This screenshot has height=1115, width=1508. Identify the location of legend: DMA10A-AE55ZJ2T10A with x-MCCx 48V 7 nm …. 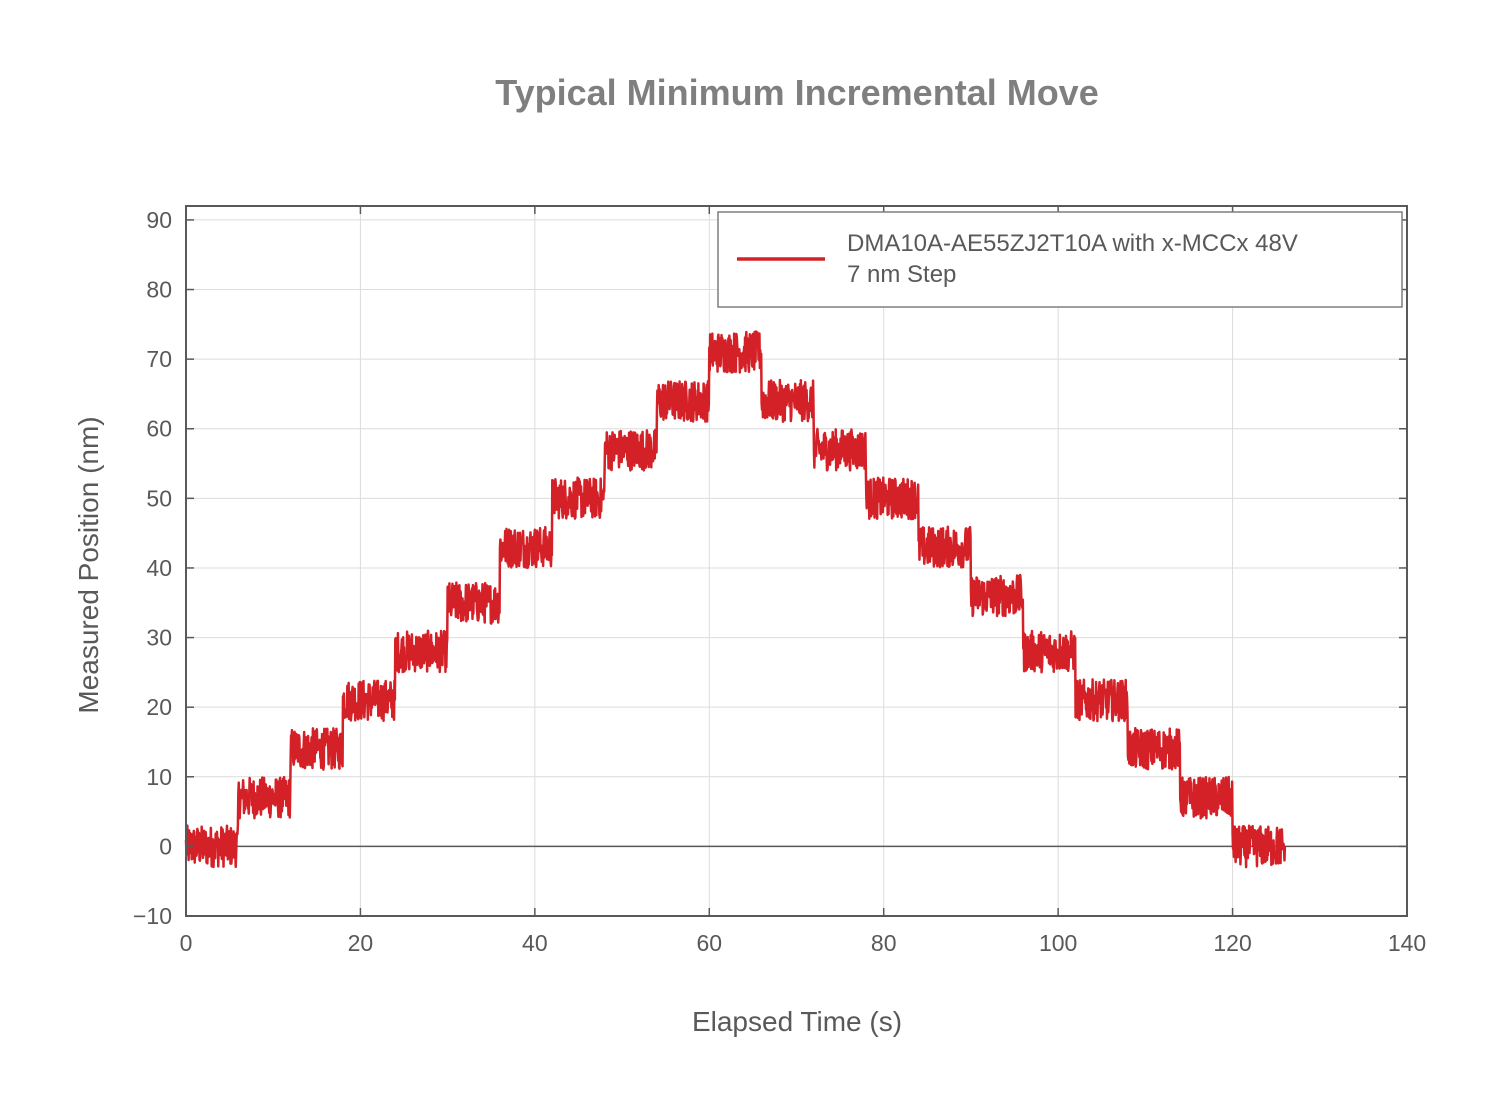
(1060, 259).